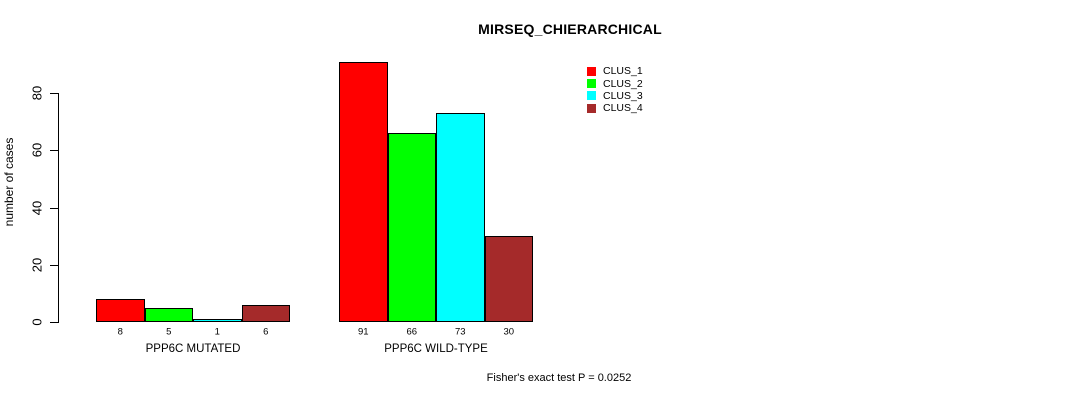  I want to click on legend: CLUS_1 CLUS_2 CLUS_3 CLUS_4, so click(615, 90).